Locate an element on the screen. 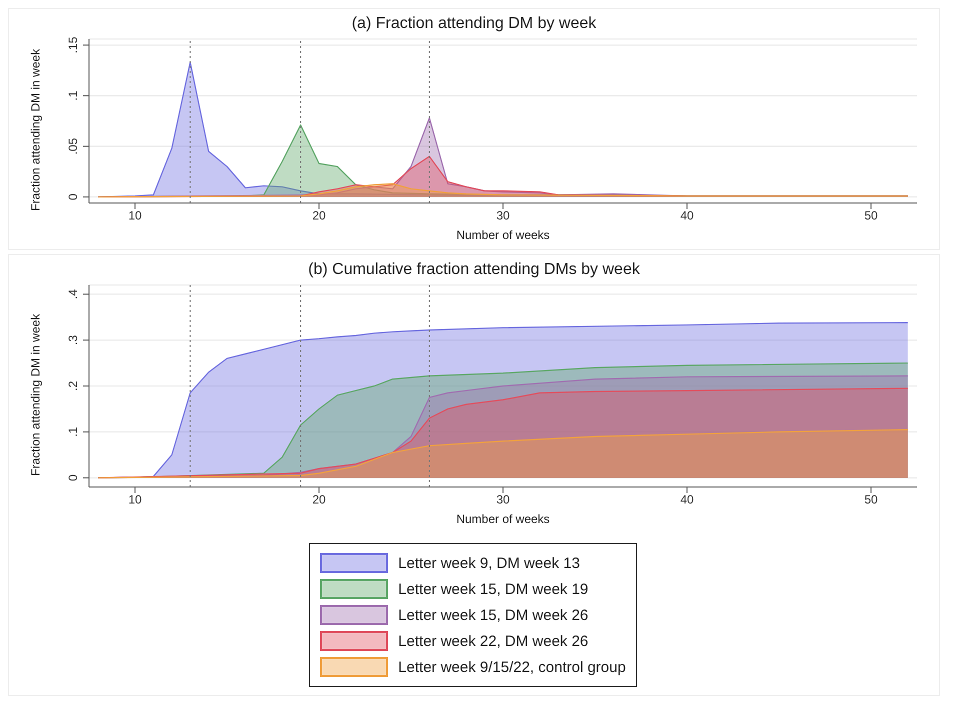  chart-title: (b) Cumulative fraction attending DMs by week is located at coordinates (474, 269).